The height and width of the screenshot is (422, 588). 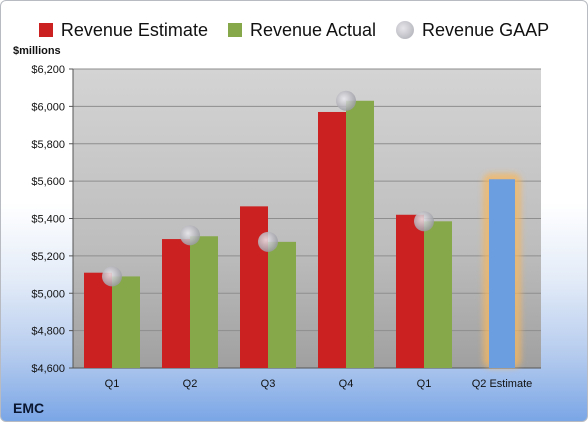 I want to click on x-tick-label: Q2, so click(x=190, y=384).